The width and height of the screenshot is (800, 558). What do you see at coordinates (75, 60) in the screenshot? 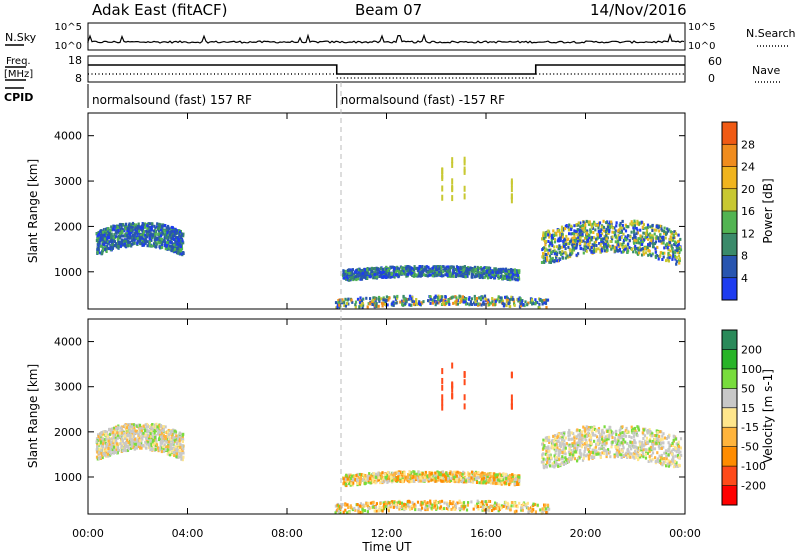
I see `freq-tick-top: 18` at bounding box center [75, 60].